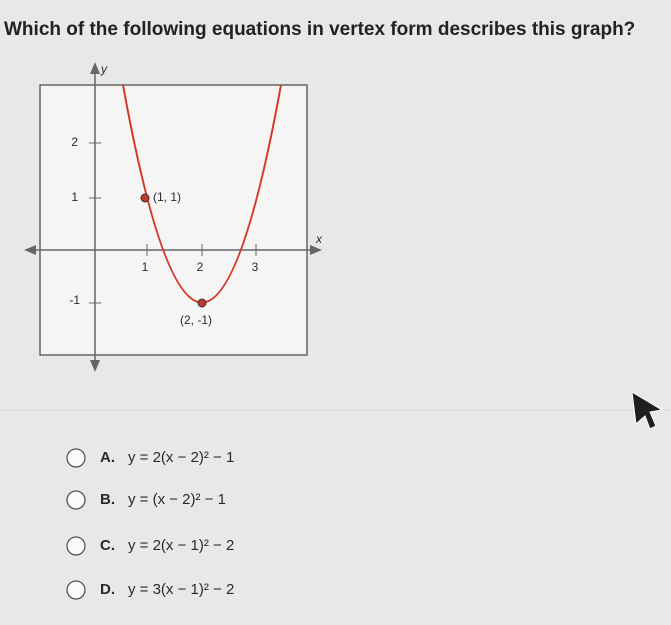 The image size is (671, 625). What do you see at coordinates (181, 457) in the screenshot?
I see `option-equation: y = 2(x − 2)² − 1` at bounding box center [181, 457].